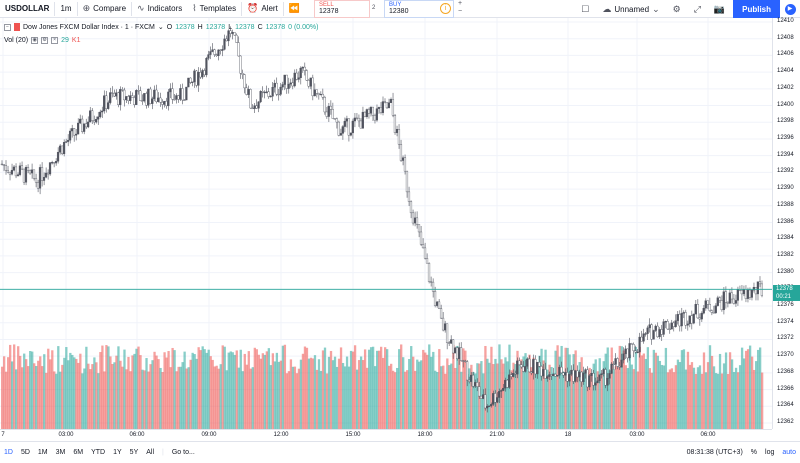 The image size is (800, 463). I want to click on range-6m: 6M, so click(78, 452).